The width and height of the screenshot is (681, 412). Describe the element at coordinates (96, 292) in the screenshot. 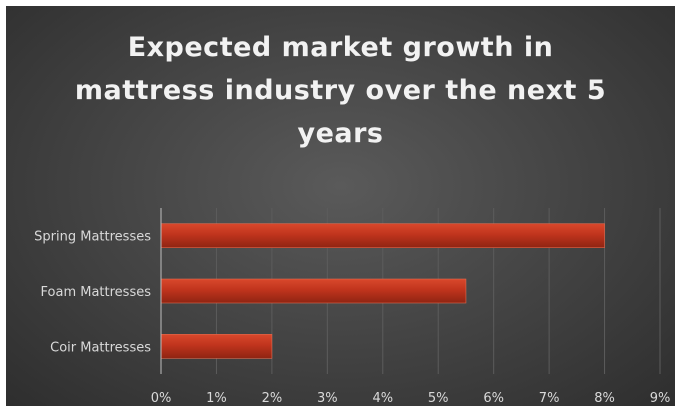

I see `category-label: Foam Mattresses` at that location.